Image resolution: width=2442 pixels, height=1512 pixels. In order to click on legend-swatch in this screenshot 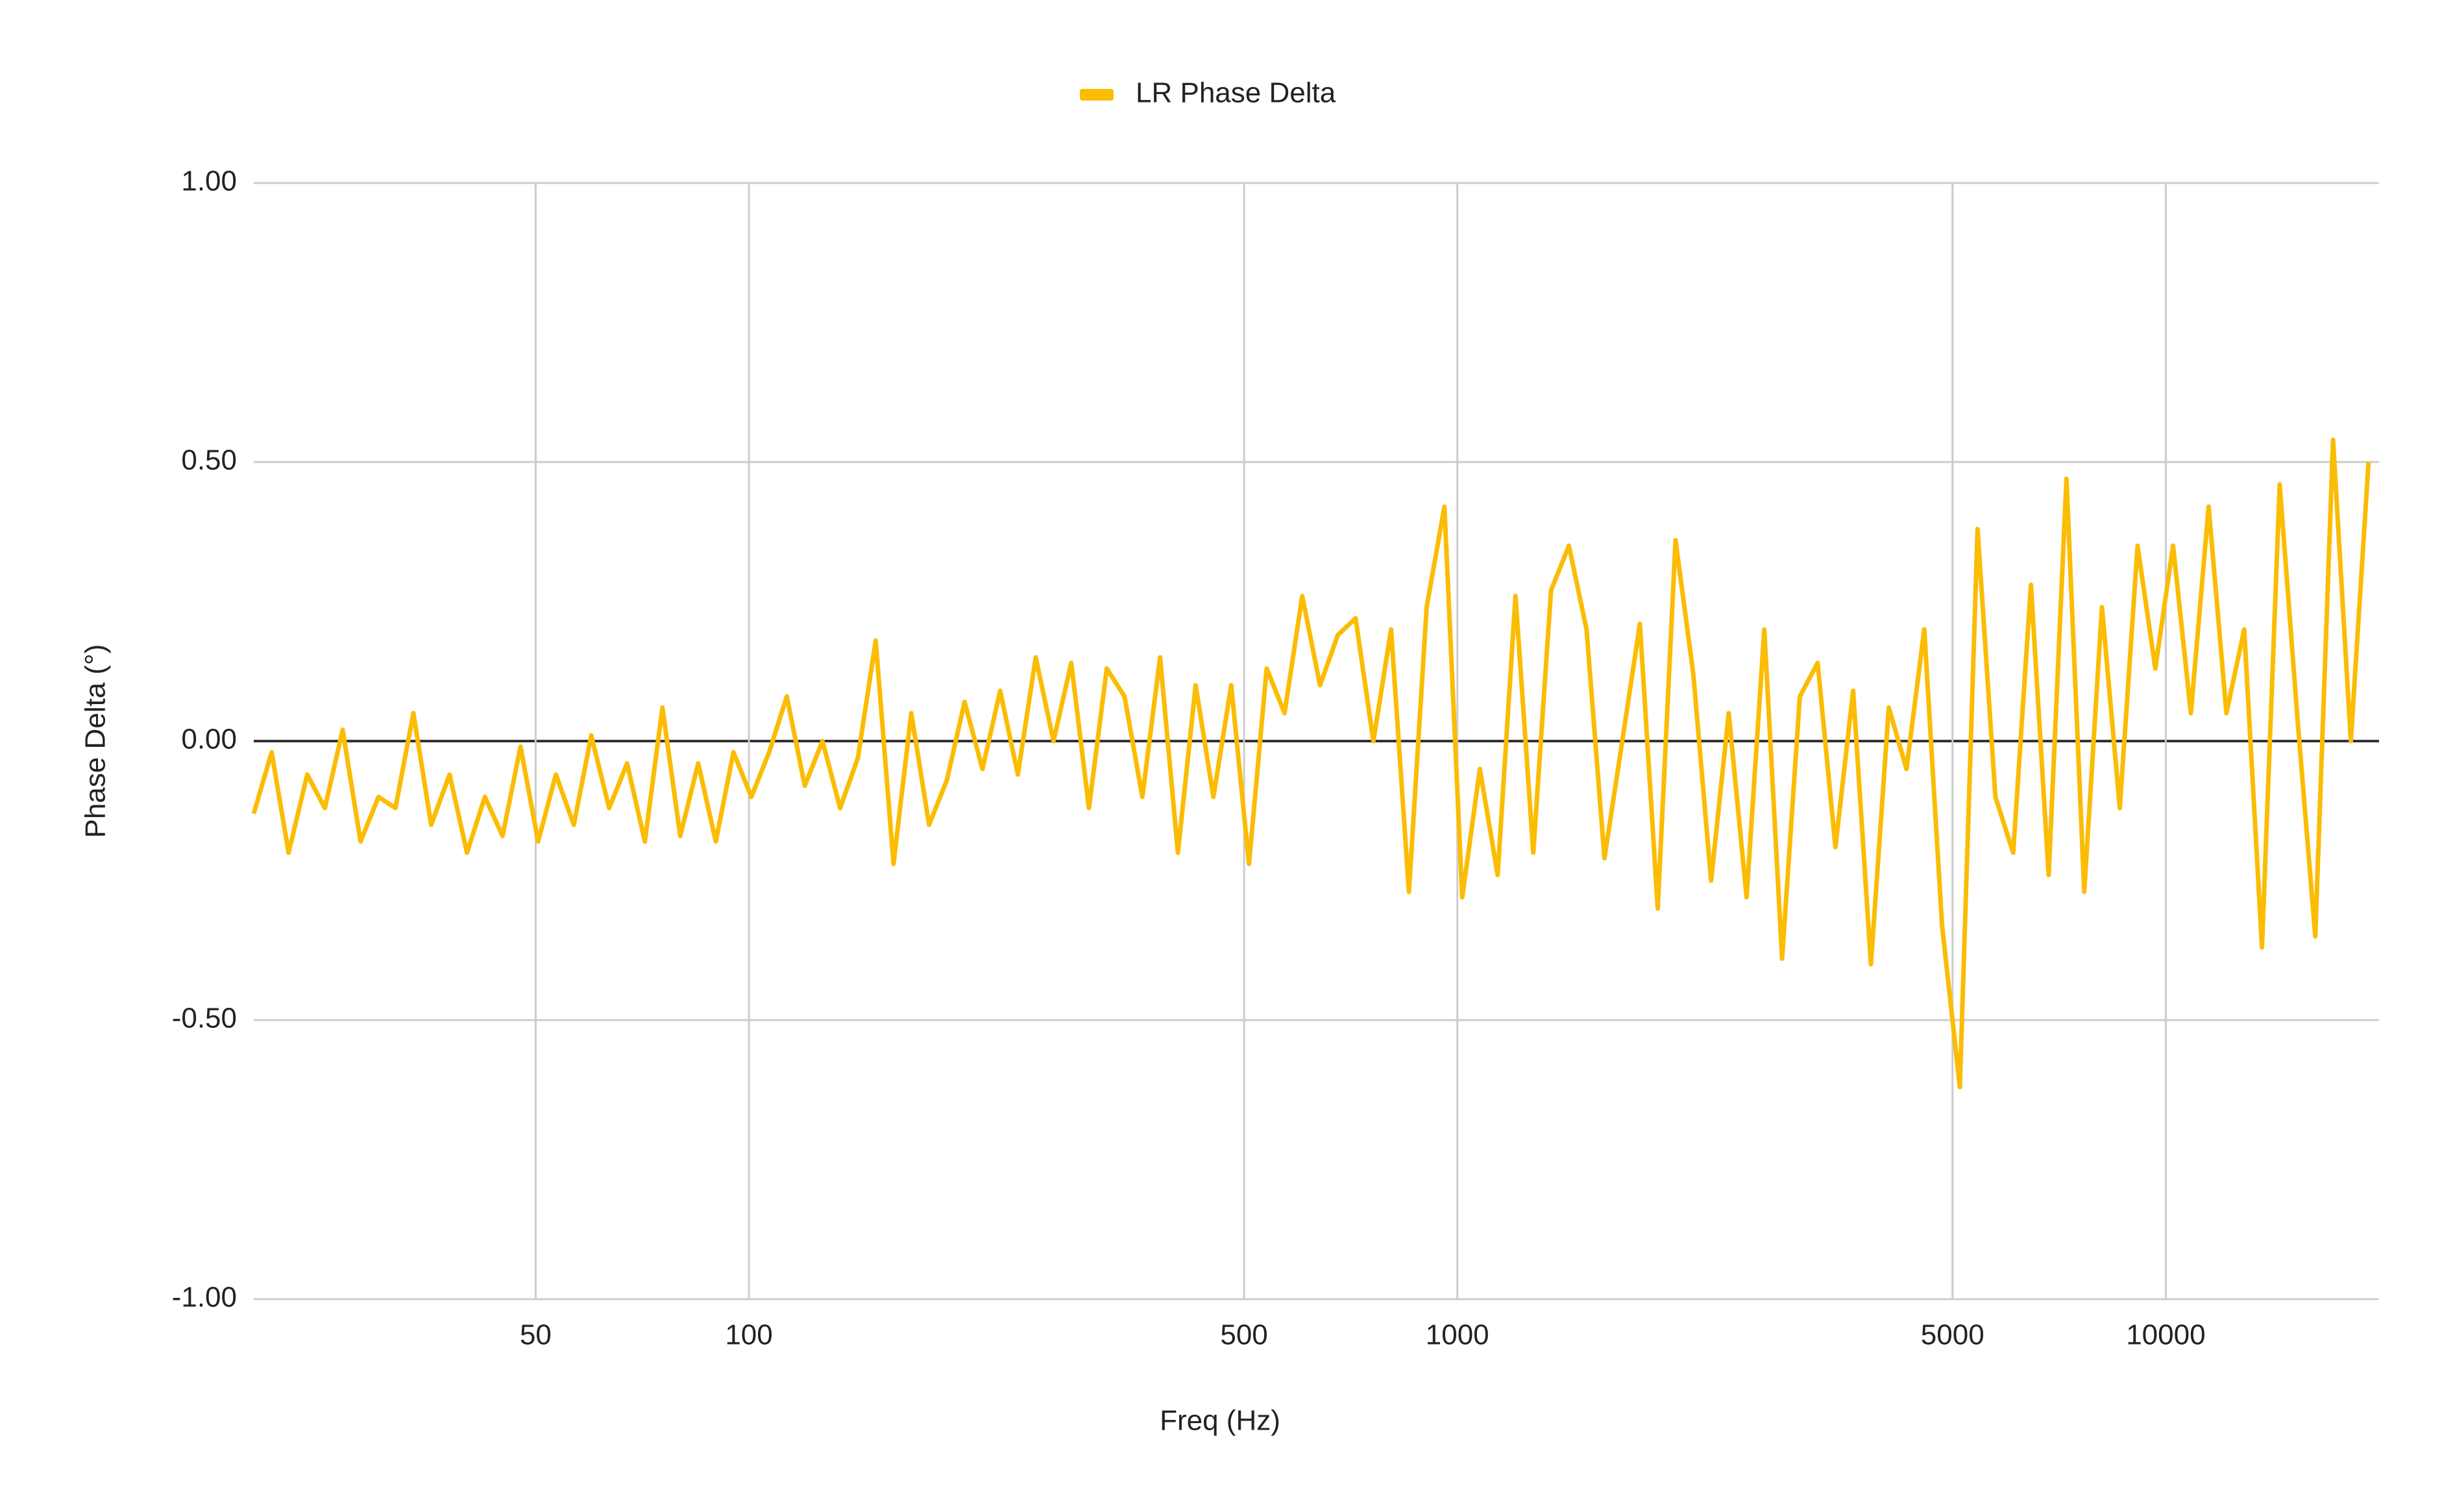, I will do `click(1097, 95)`.